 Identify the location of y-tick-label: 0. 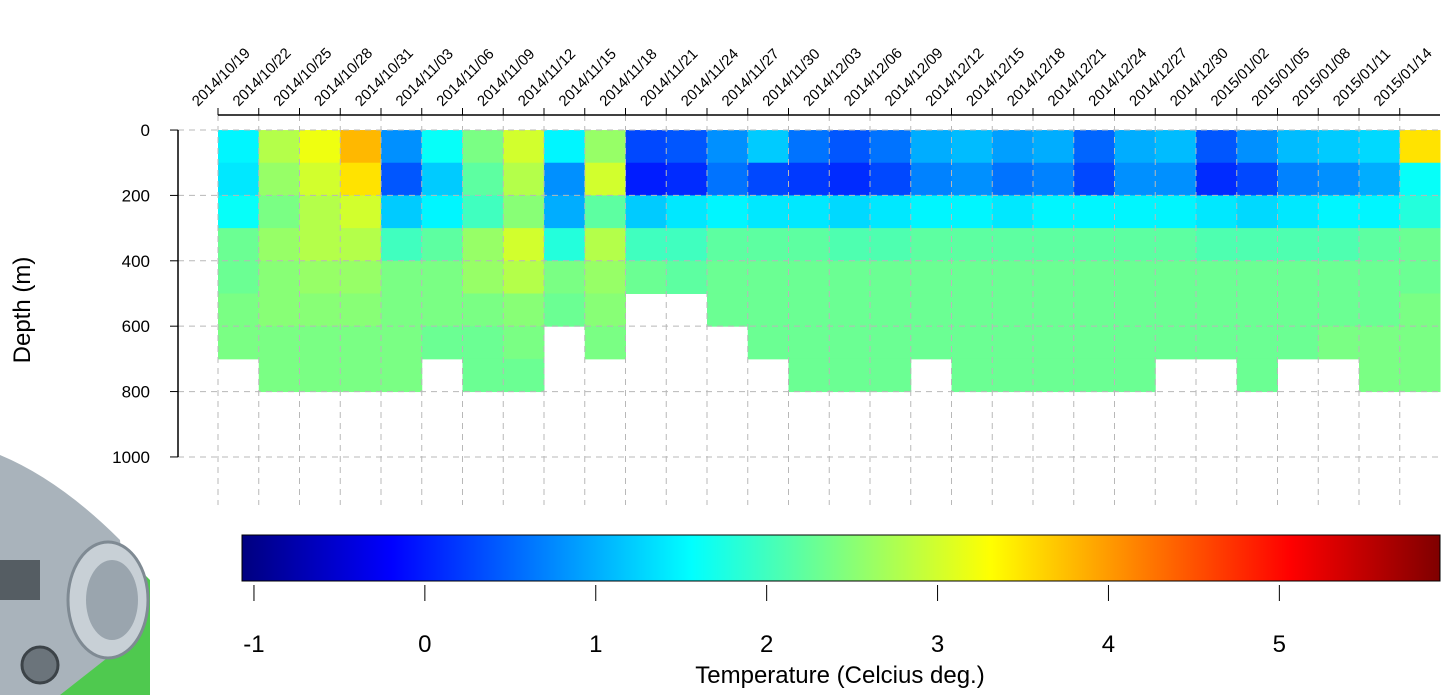
(145, 130).